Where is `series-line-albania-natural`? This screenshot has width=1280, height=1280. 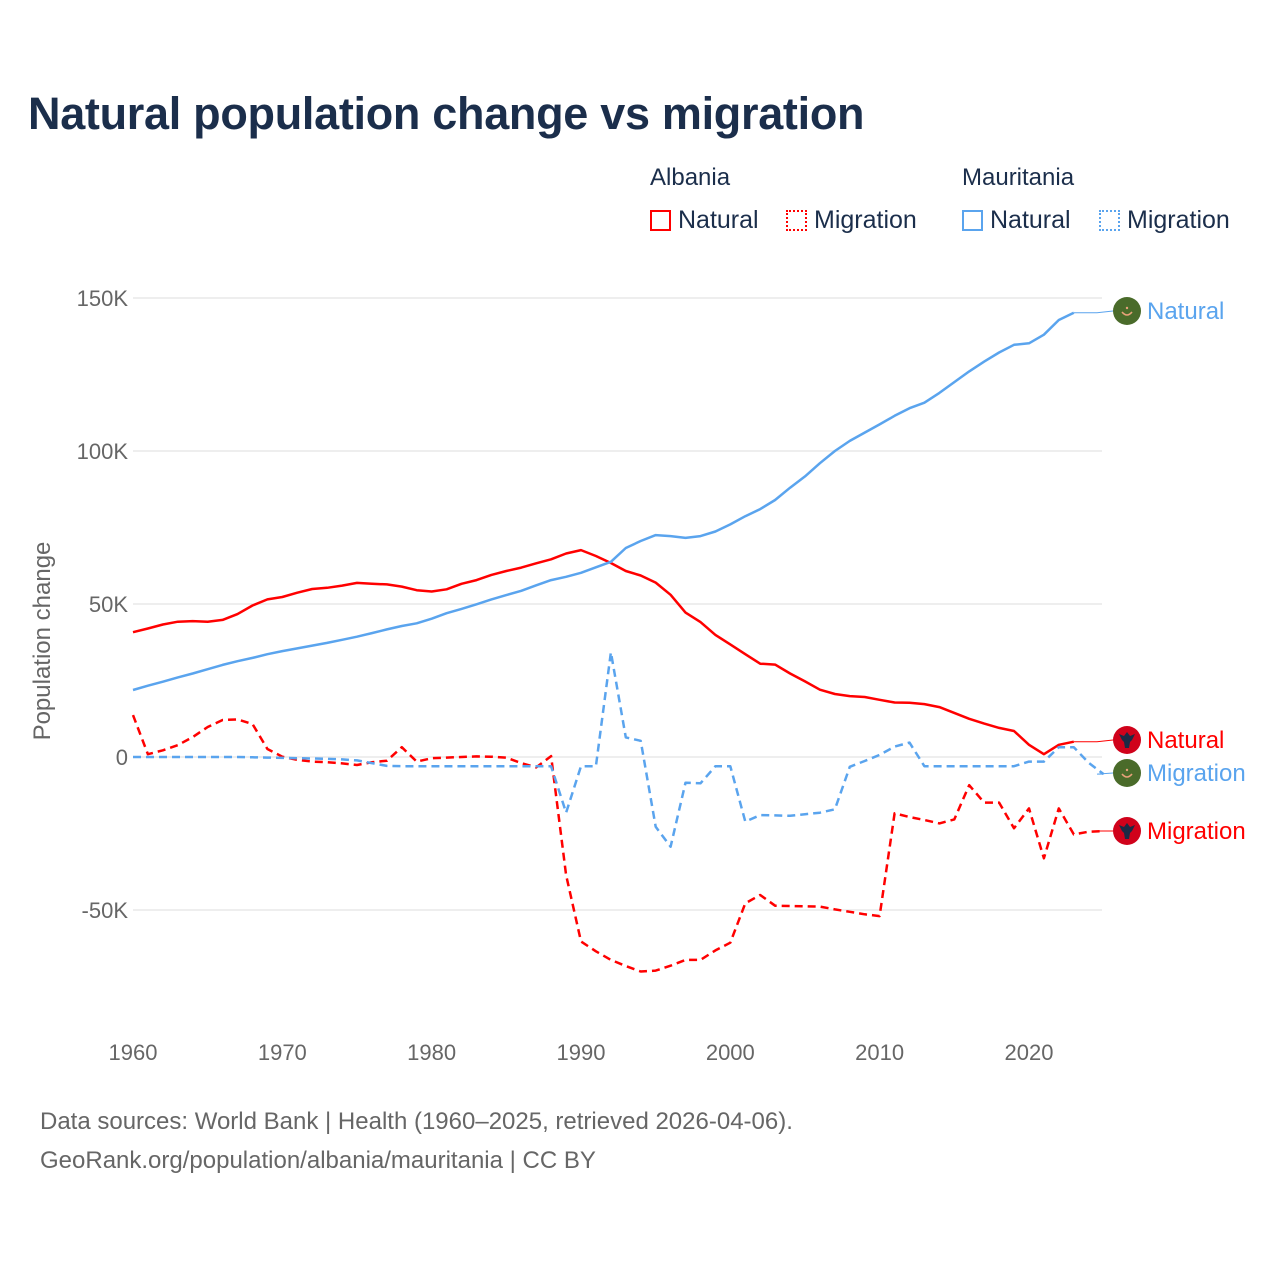
series-line-albania-natural is located at coordinates (603, 652).